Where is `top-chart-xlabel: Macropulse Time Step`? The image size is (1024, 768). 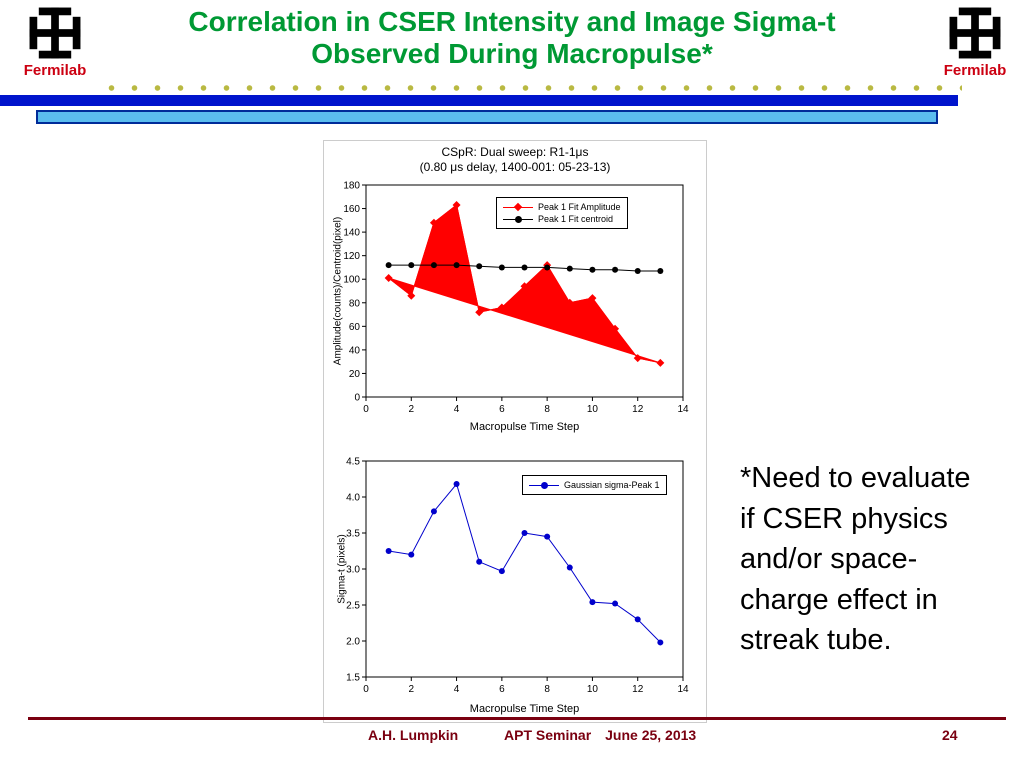
top-chart-xlabel: Macropulse Time Step is located at coordinates (524, 427).